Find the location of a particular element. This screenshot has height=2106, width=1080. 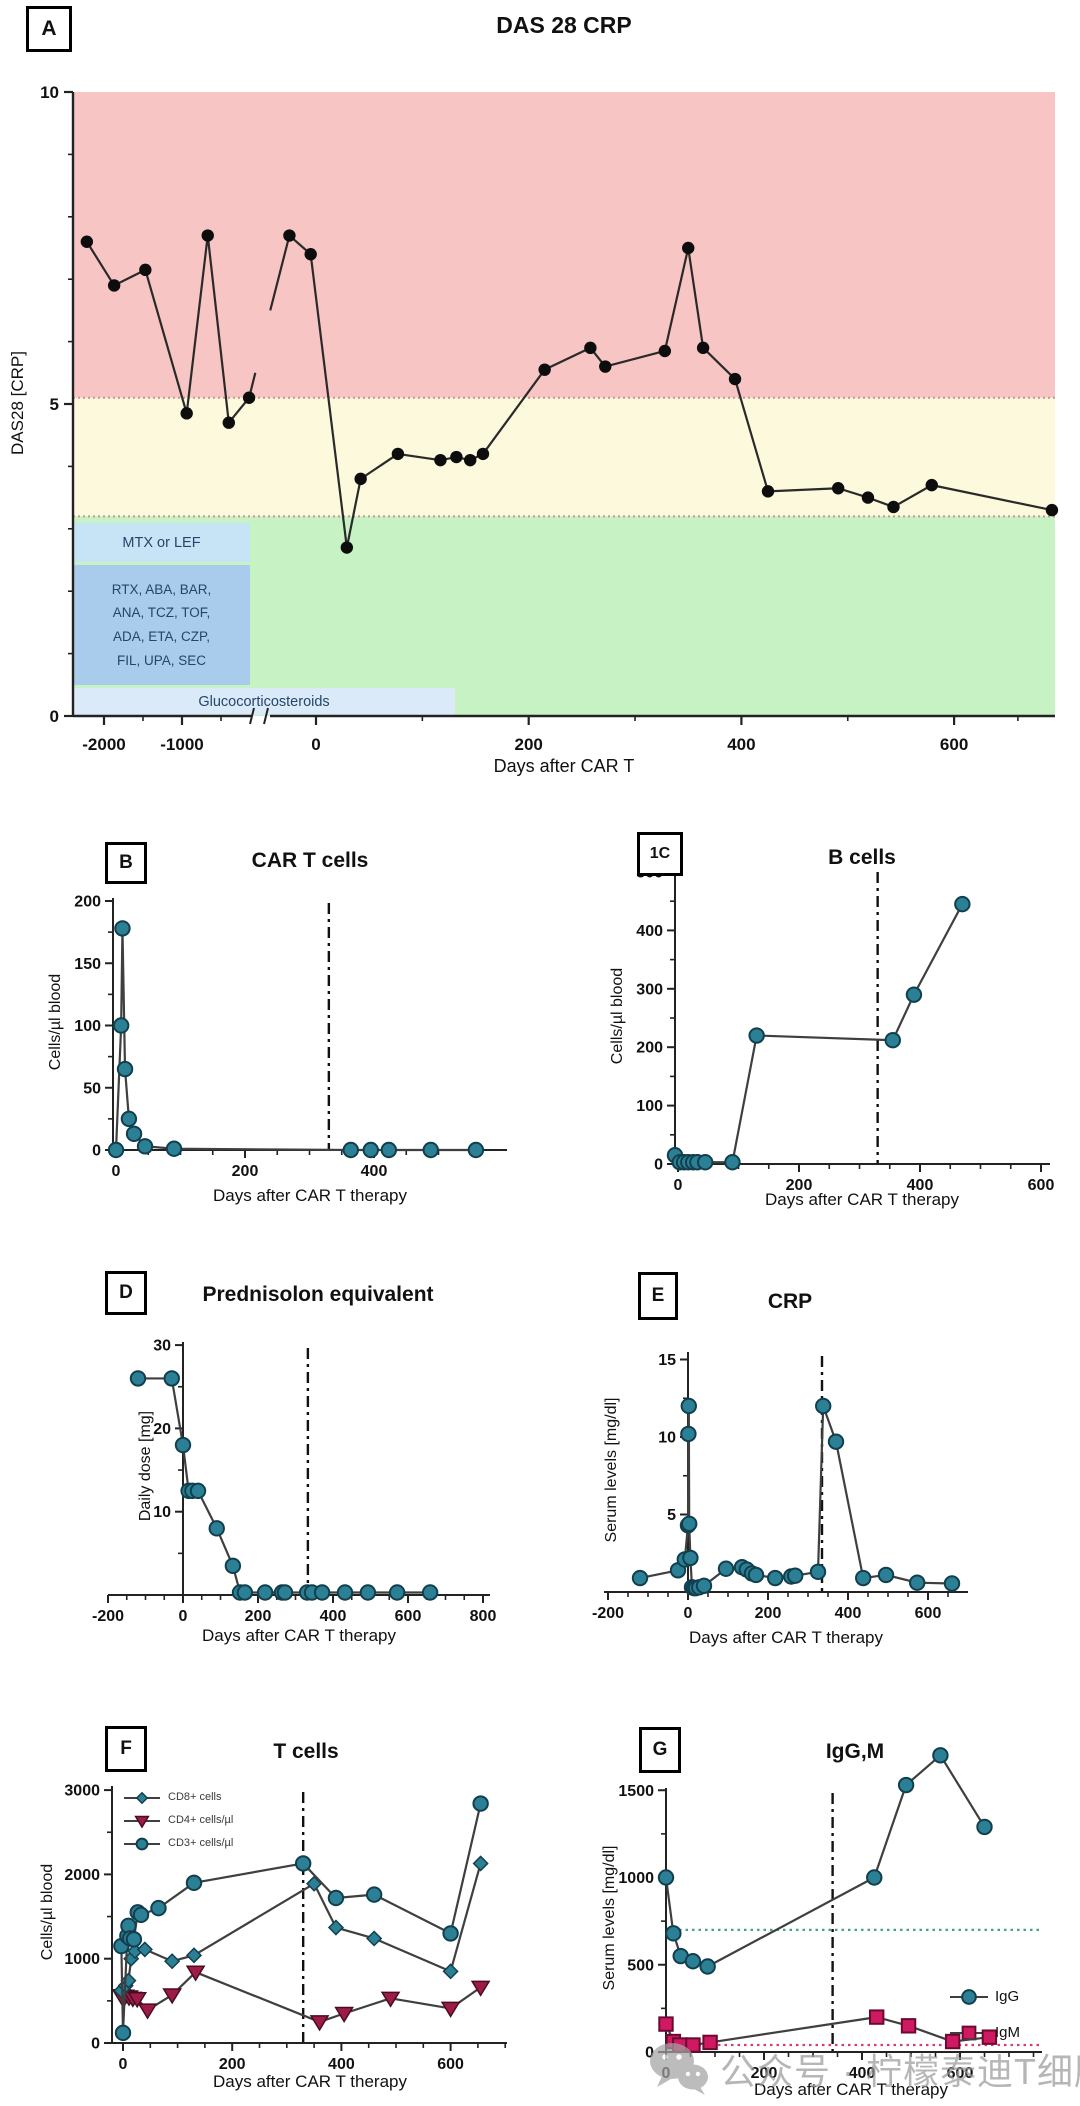

svg-text: 20 is located at coordinates (162, 1429).